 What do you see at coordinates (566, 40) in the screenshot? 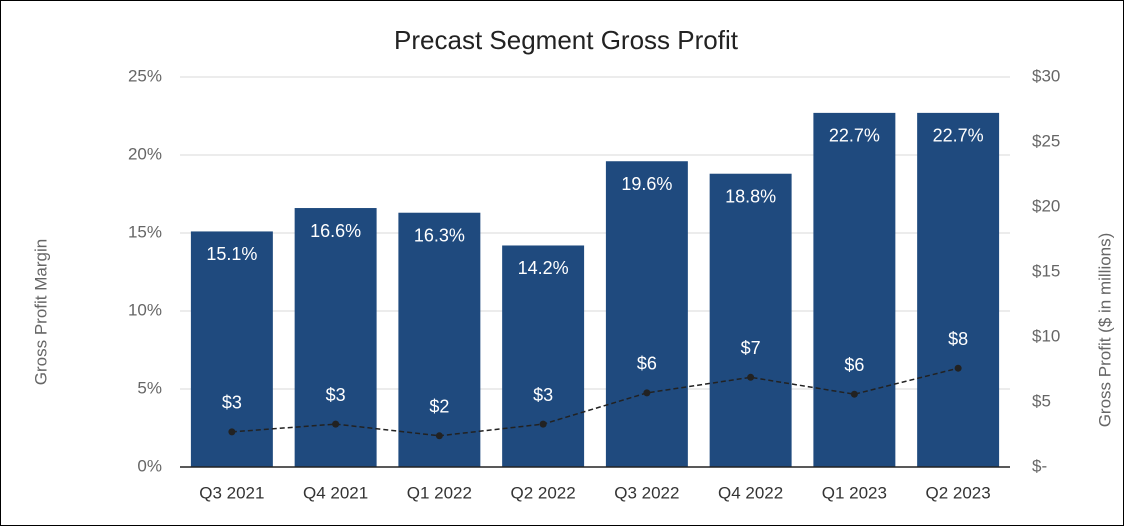
I see `chart-title: Precast Segment Gross Profit` at bounding box center [566, 40].